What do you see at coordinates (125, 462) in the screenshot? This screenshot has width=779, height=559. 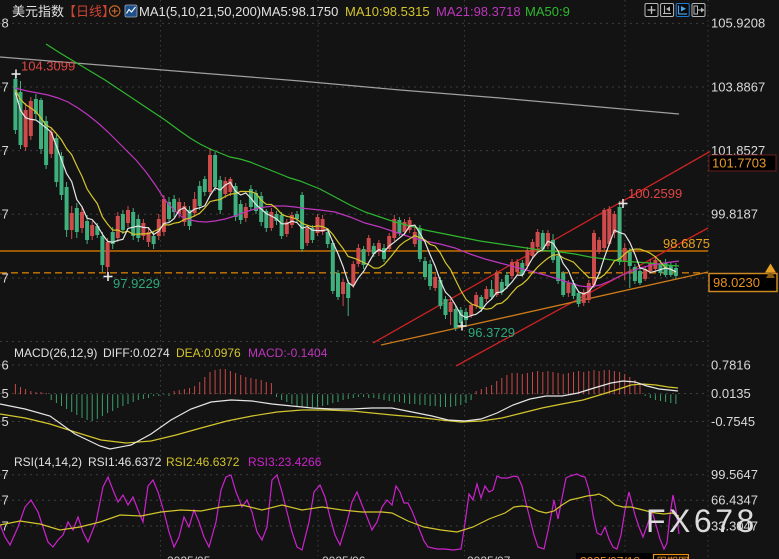 I see `svg-text: RSI1:46.6372` at bounding box center [125, 462].